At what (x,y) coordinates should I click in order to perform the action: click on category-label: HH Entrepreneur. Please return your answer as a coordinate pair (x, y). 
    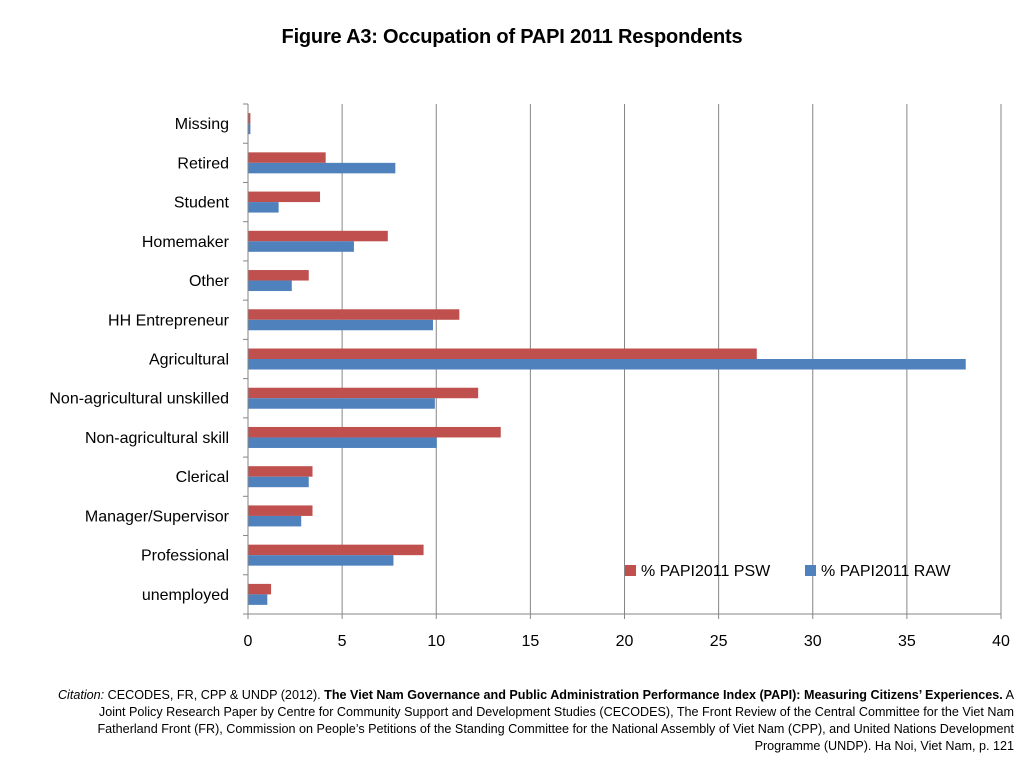
    Looking at the image, I should click on (169, 320).